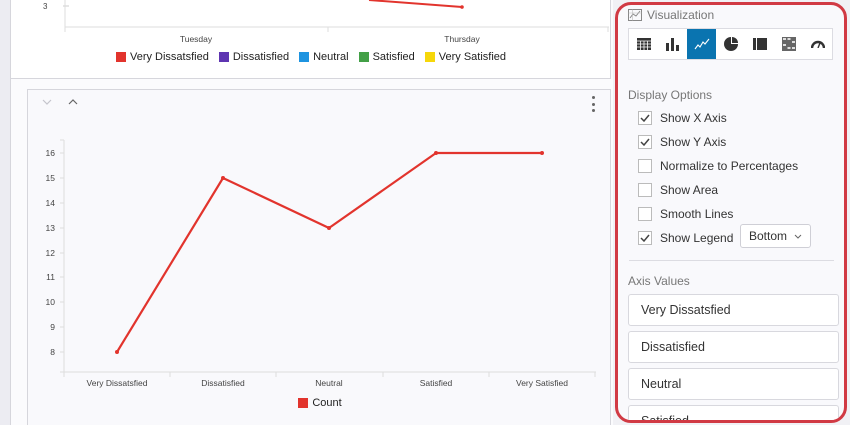 The image size is (850, 425). Describe the element at coordinates (659, 281) in the screenshot. I see `axis-values-title: Axis Values` at that location.